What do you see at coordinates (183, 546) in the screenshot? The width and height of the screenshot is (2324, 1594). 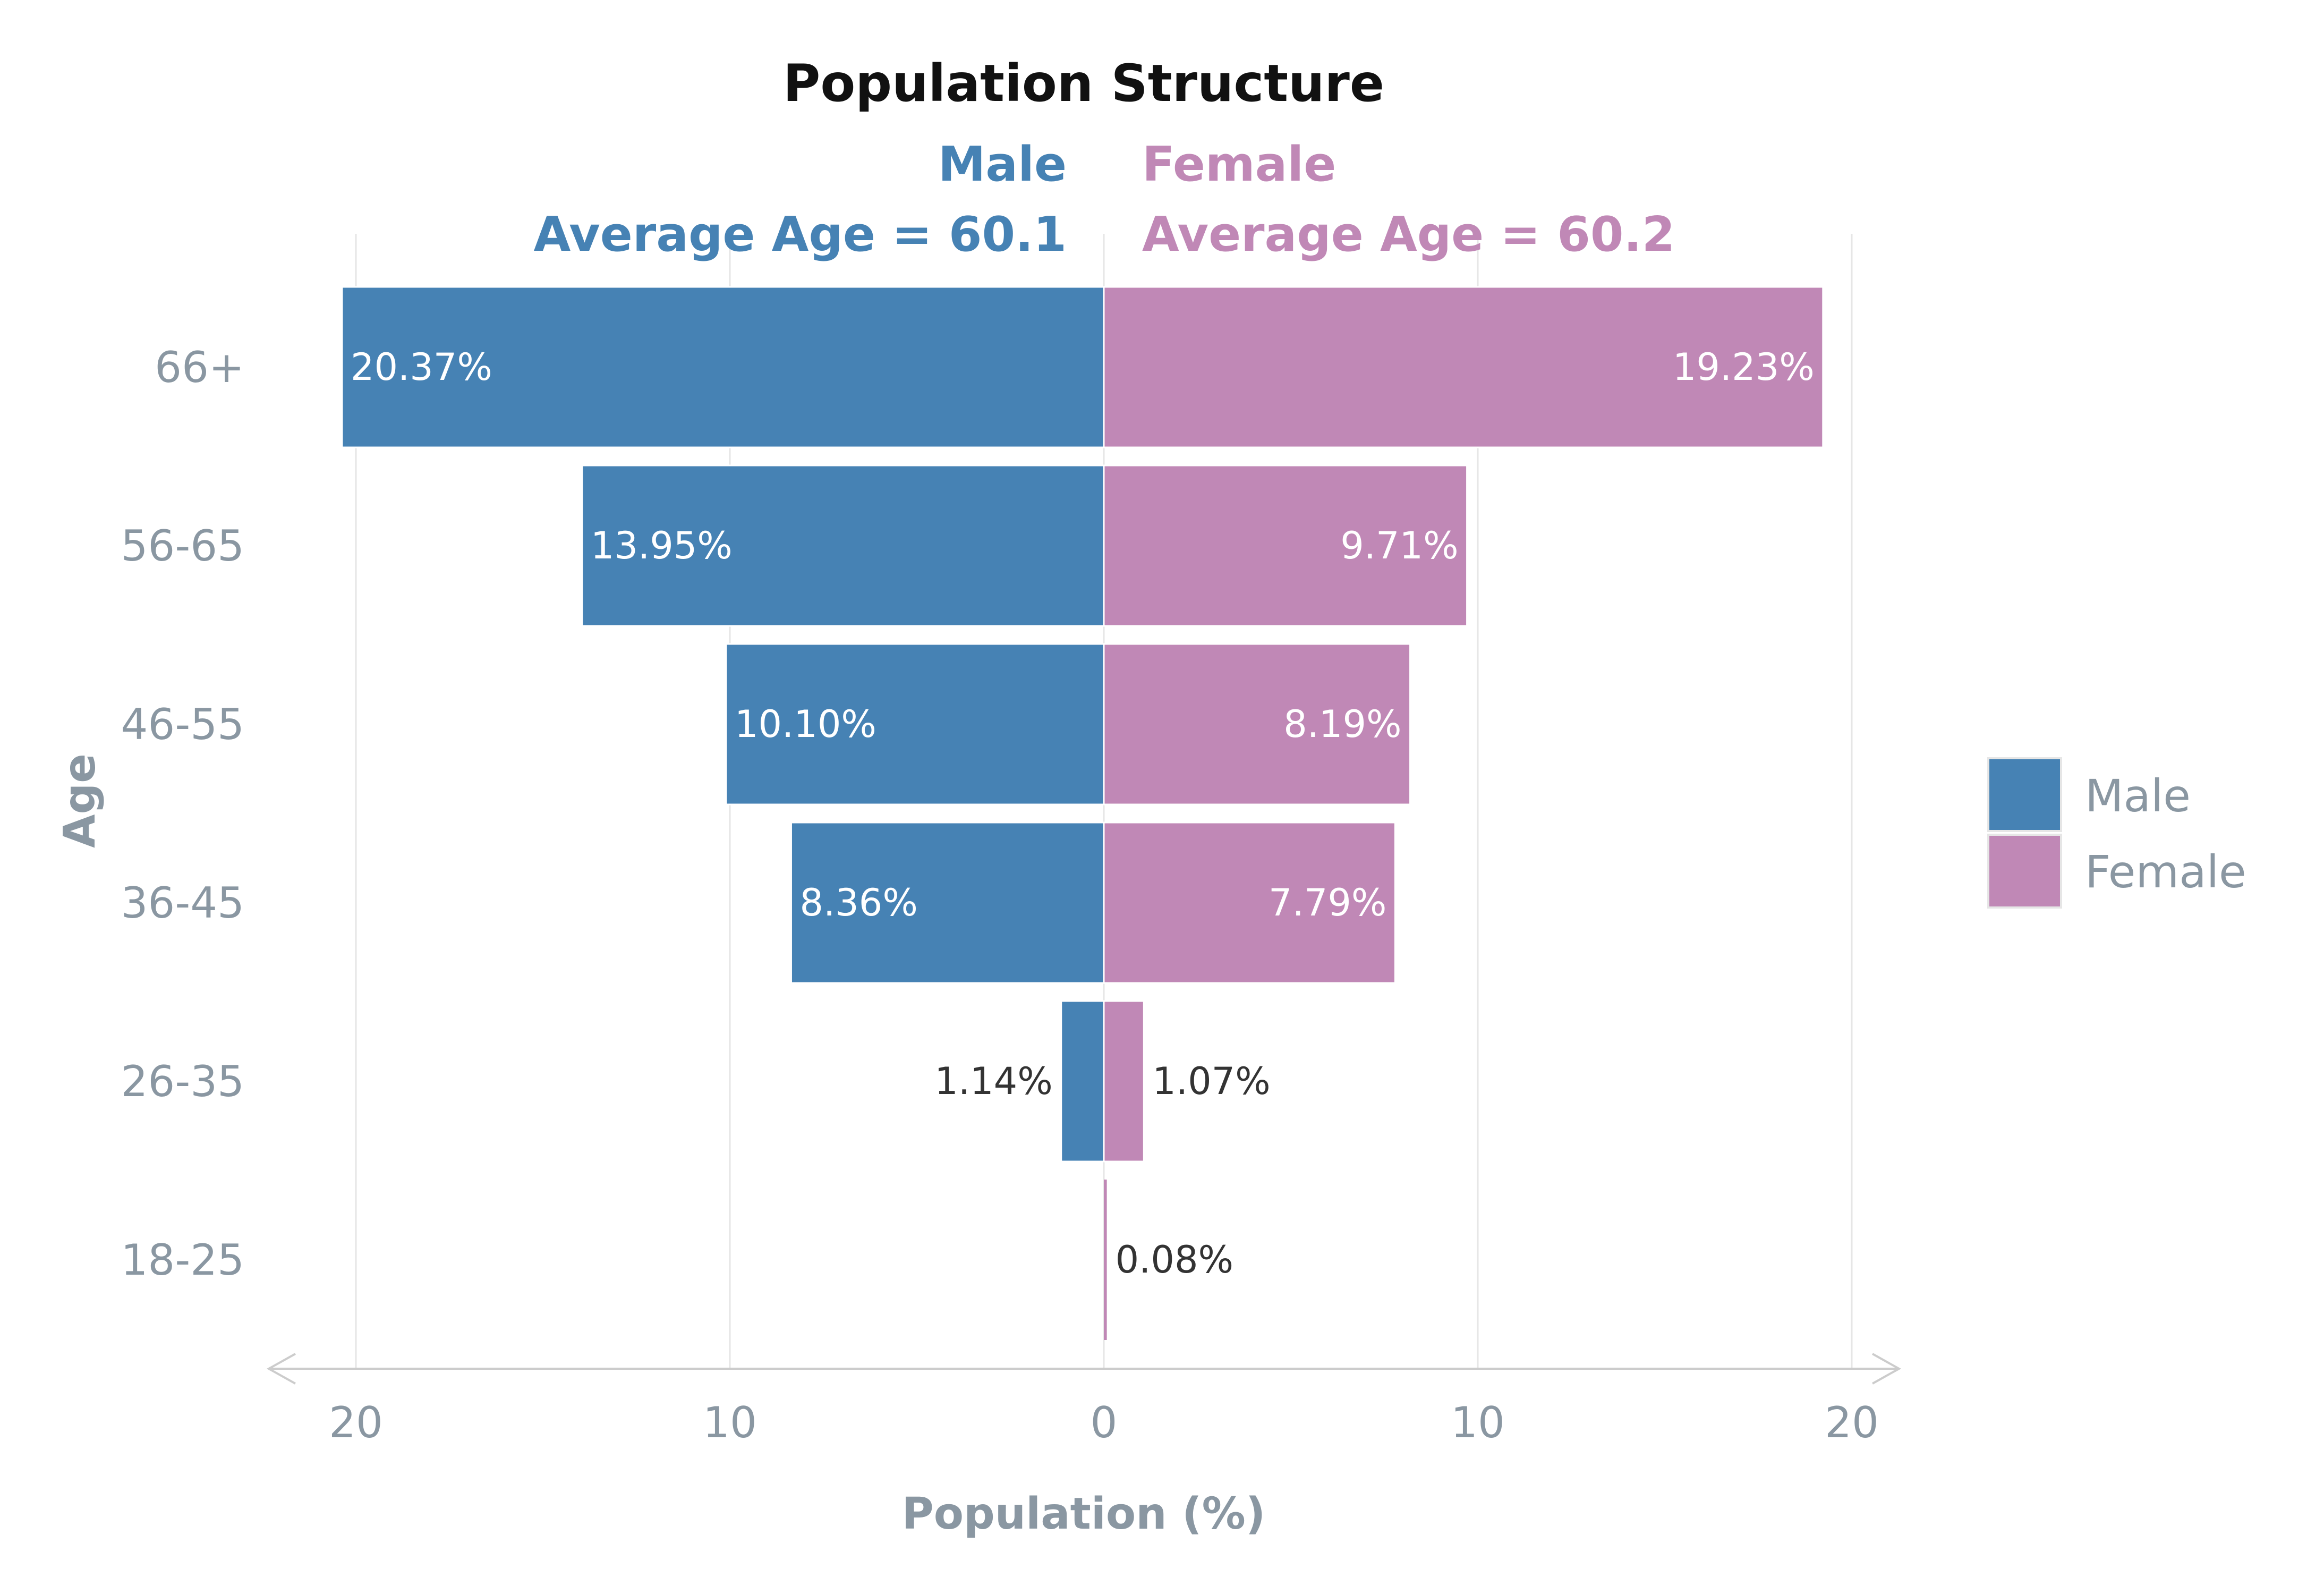 I see `y-tick-label: 56-65` at bounding box center [183, 546].